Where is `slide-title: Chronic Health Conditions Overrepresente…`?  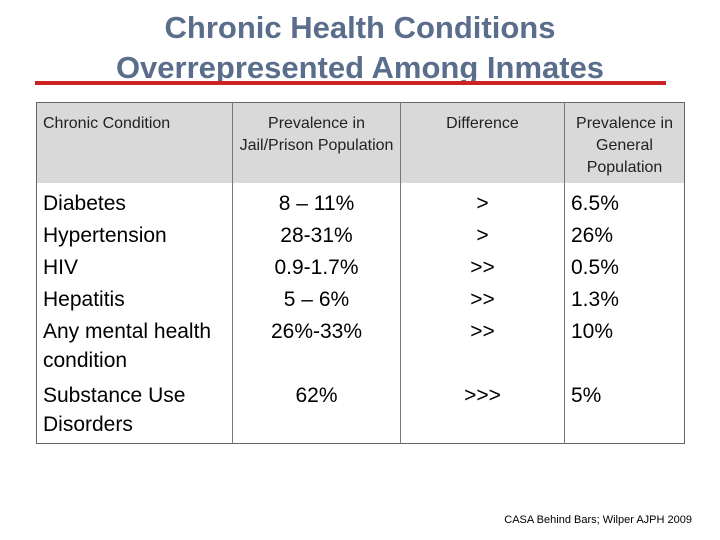 slide-title: Chronic Health Conditions Overrepresente… is located at coordinates (360, 48).